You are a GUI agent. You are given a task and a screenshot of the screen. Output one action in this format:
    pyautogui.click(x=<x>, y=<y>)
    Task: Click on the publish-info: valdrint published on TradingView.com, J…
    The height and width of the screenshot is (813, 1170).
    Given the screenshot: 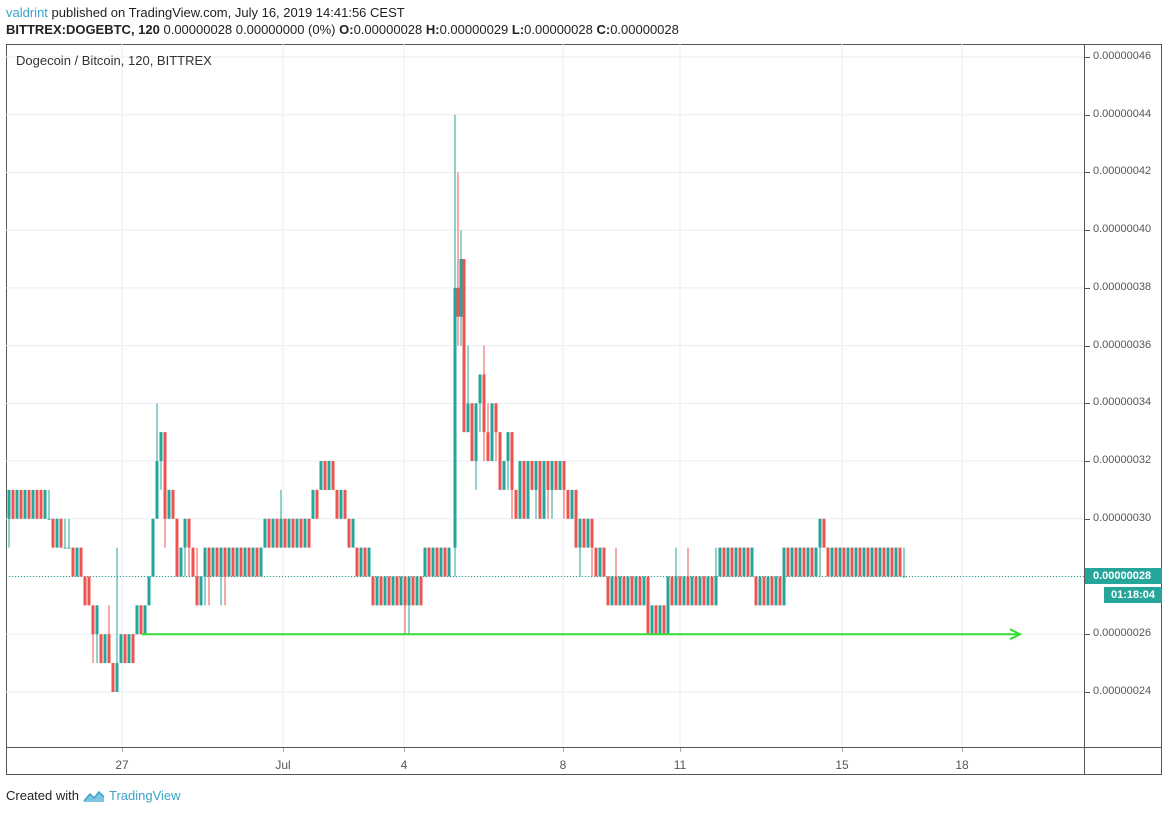 What is the action you would take?
    pyautogui.click(x=205, y=12)
    